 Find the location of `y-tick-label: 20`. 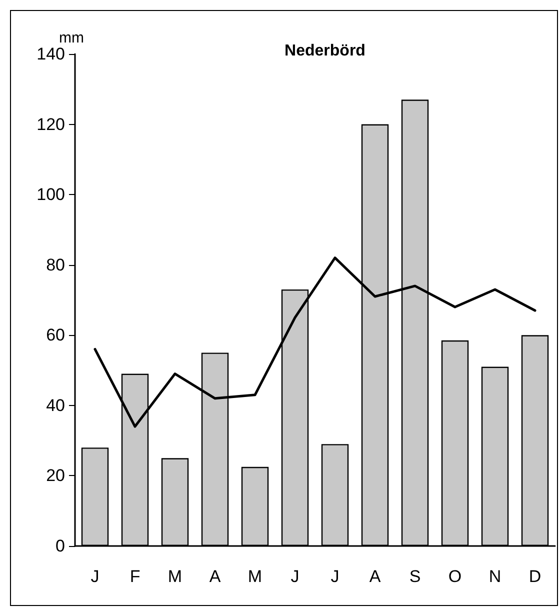

y-tick-label: 20 is located at coordinates (55, 476).